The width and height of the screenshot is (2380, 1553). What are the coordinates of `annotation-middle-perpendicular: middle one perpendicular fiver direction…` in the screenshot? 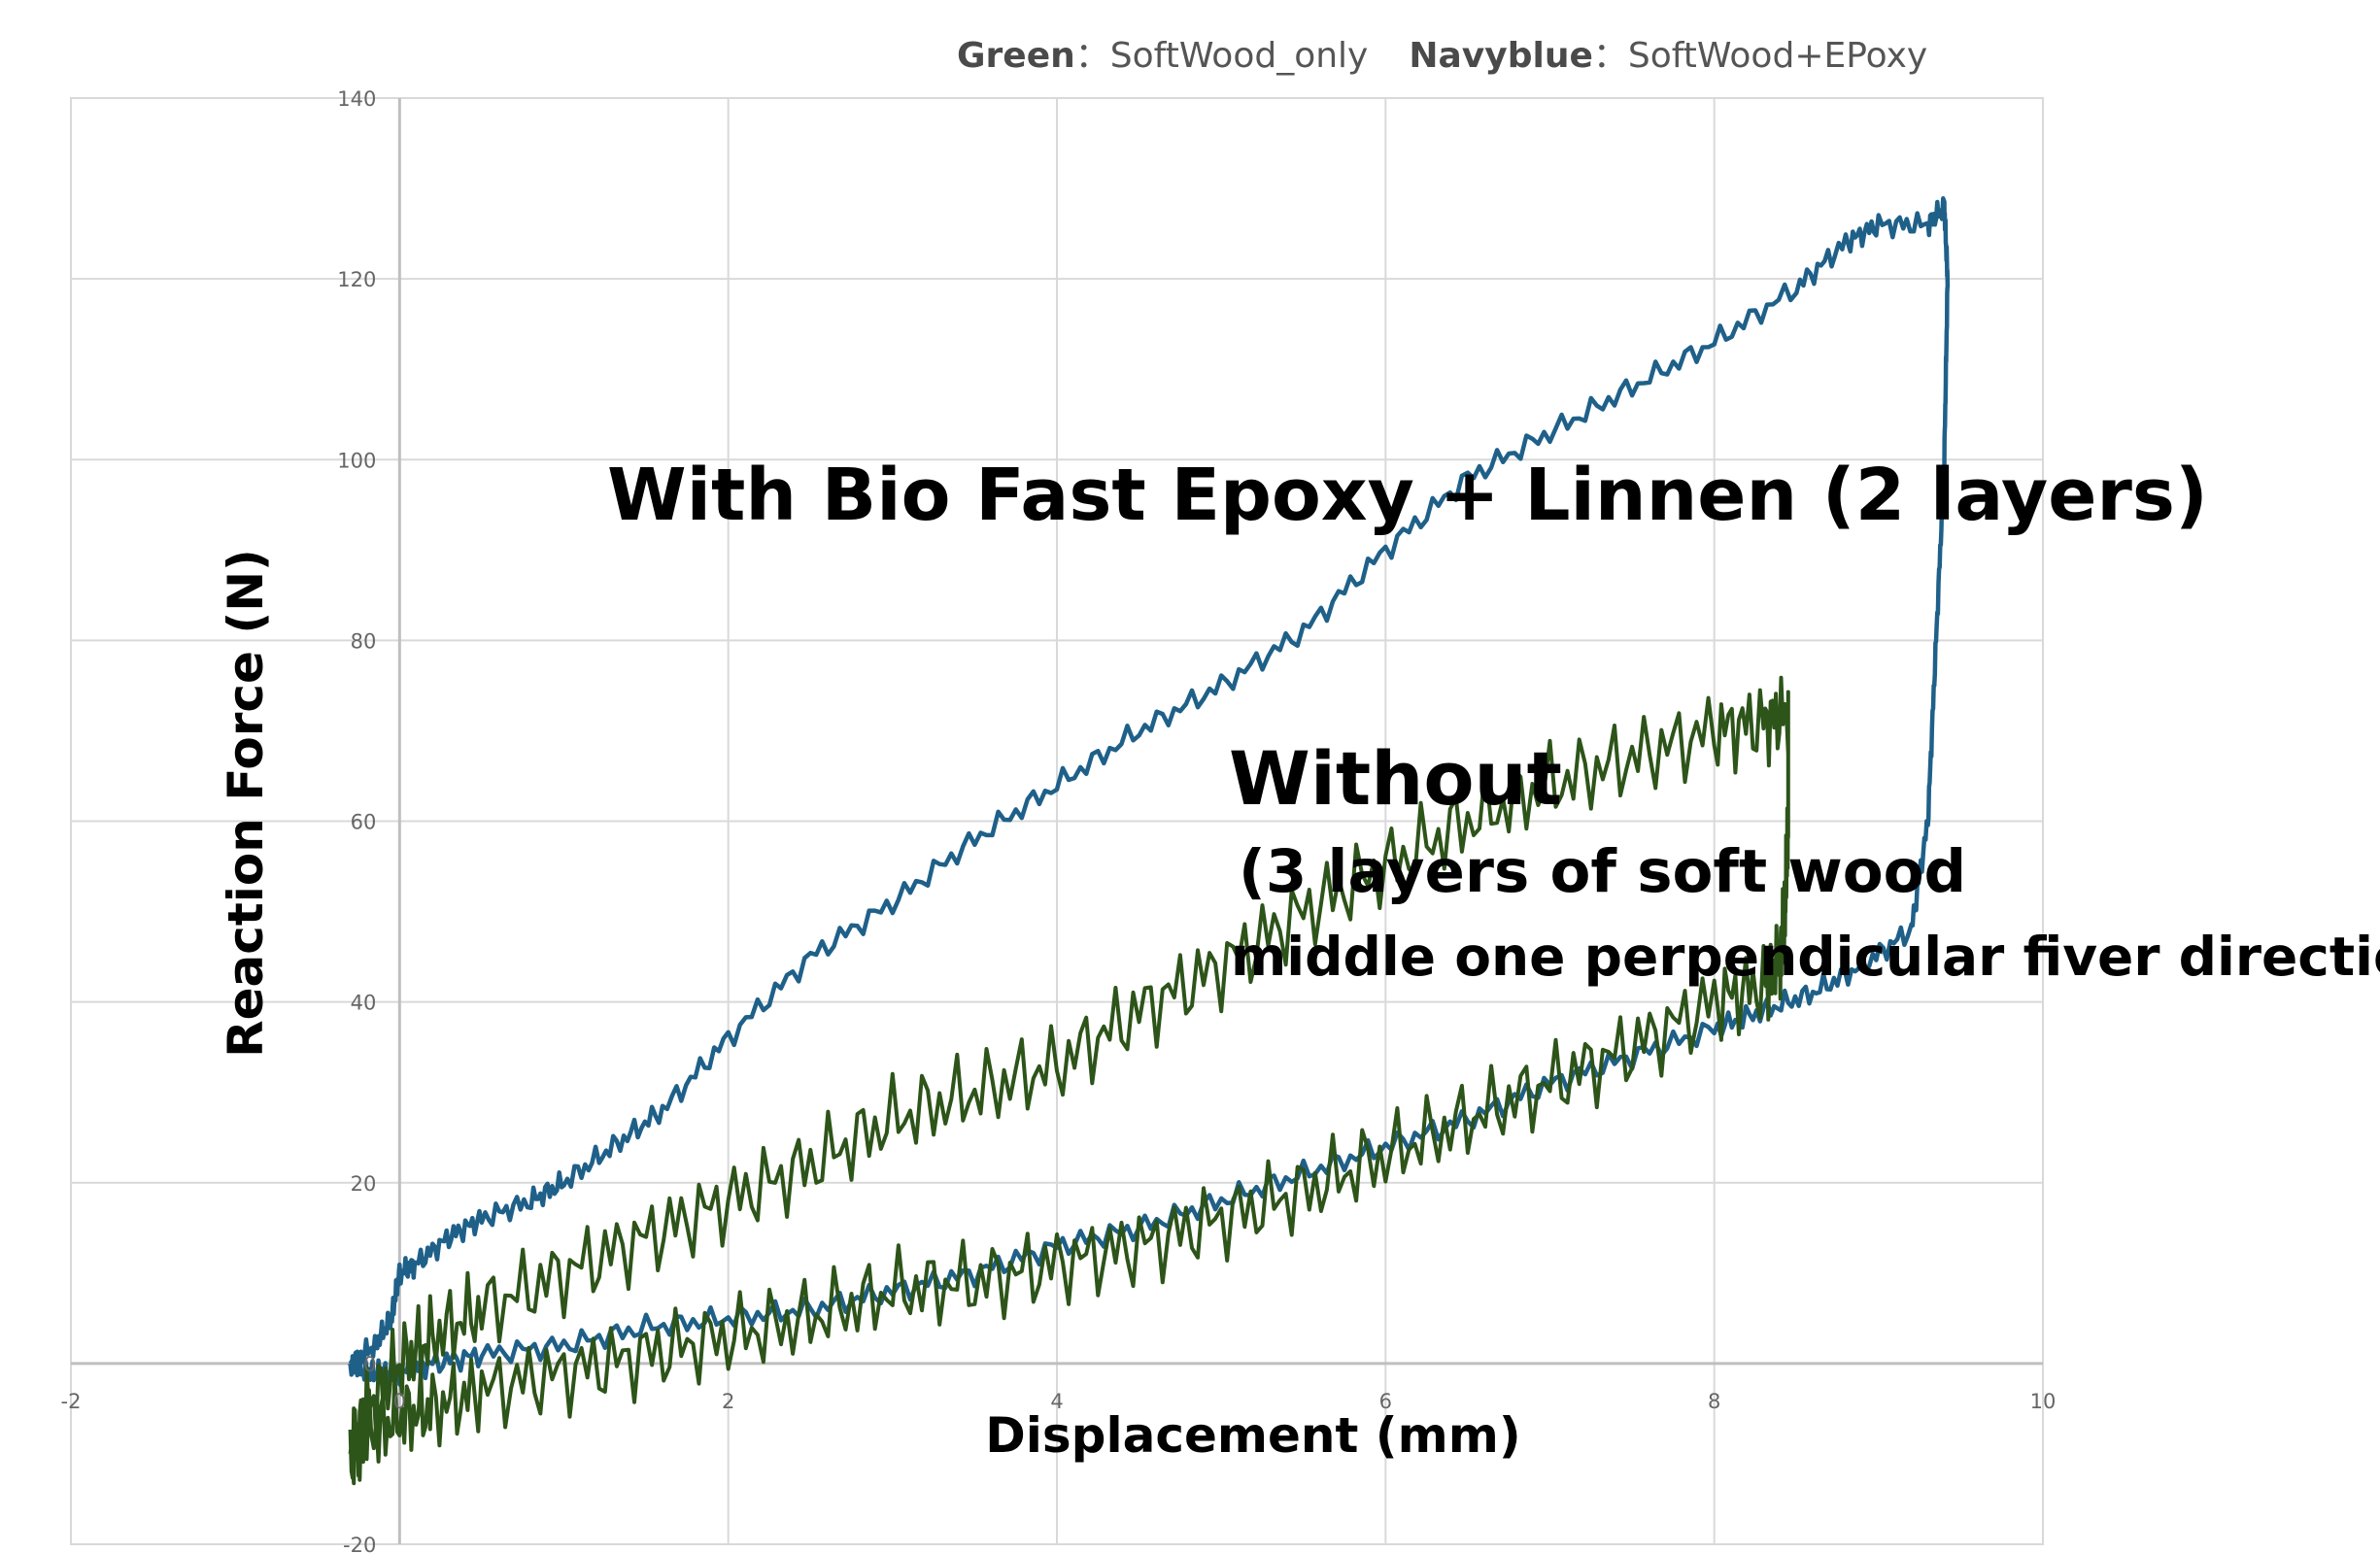 It's located at (1805, 957).